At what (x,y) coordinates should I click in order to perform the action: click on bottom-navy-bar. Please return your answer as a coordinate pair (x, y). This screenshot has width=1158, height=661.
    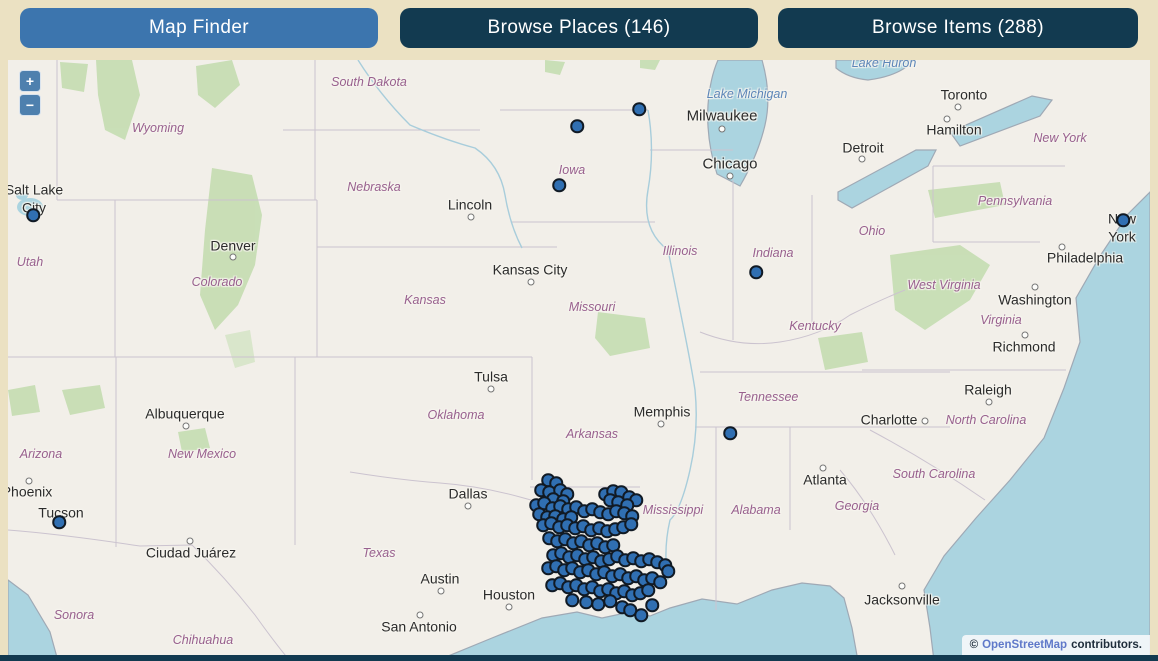
    Looking at the image, I should click on (579, 658).